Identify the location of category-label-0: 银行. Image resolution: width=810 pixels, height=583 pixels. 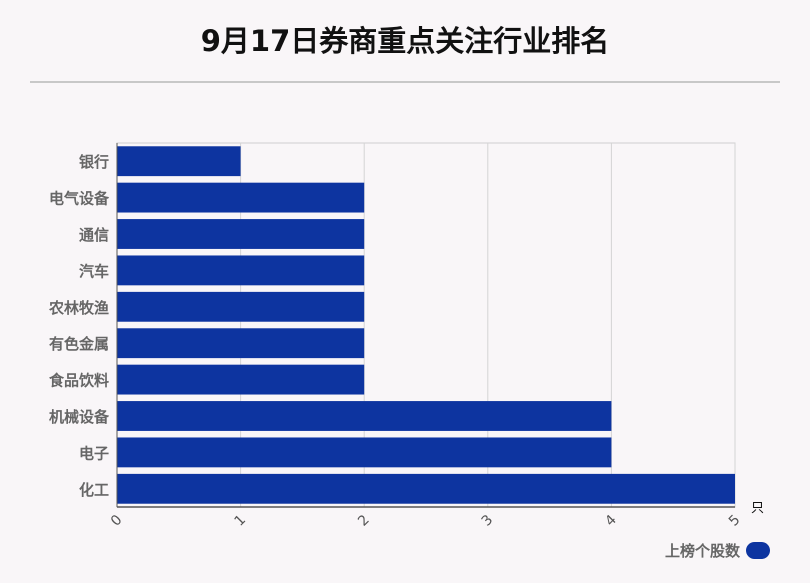
(94, 162).